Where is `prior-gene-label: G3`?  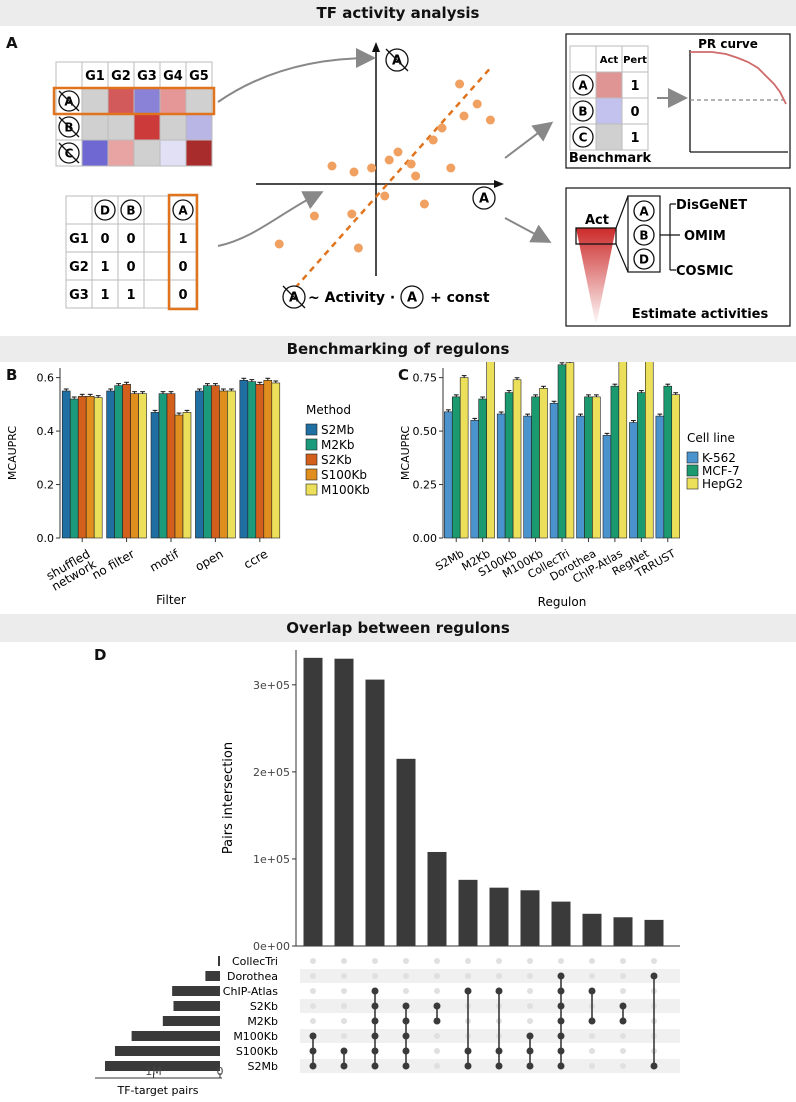
prior-gene-label: G3 is located at coordinates (79, 295).